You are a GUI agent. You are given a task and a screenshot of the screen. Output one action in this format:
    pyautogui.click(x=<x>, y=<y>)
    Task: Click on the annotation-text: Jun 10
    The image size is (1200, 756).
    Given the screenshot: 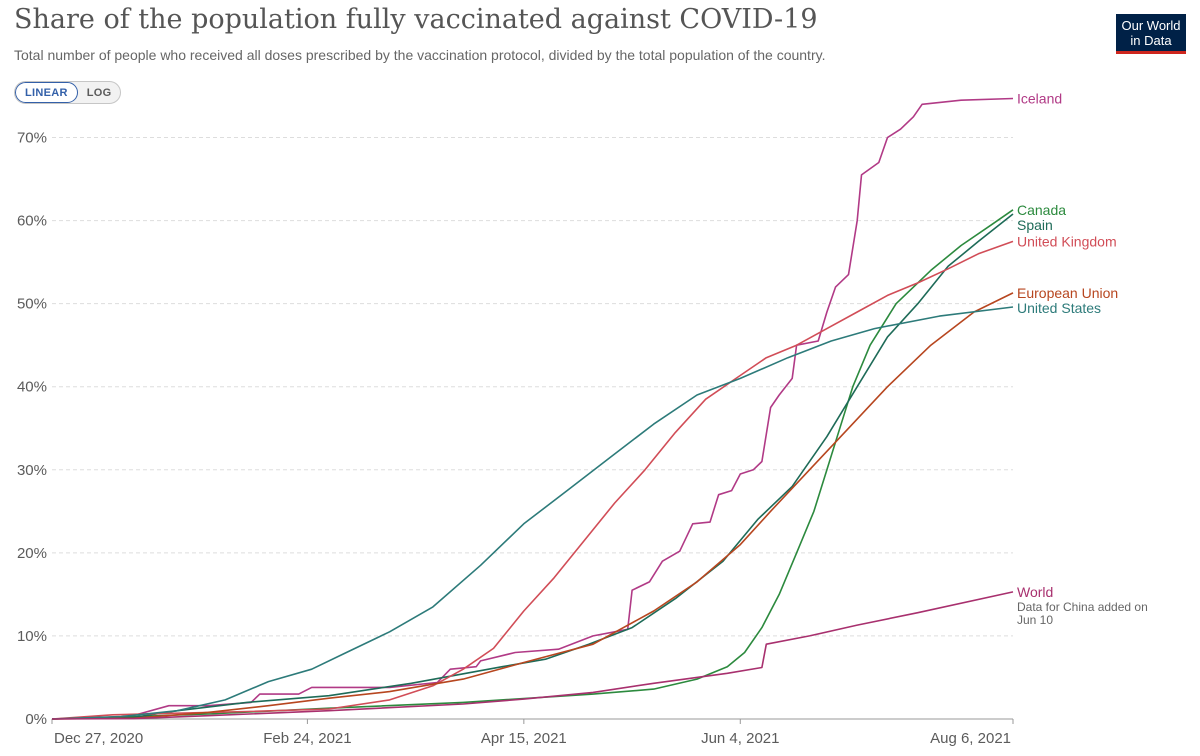 What is the action you would take?
    pyautogui.click(x=1035, y=620)
    